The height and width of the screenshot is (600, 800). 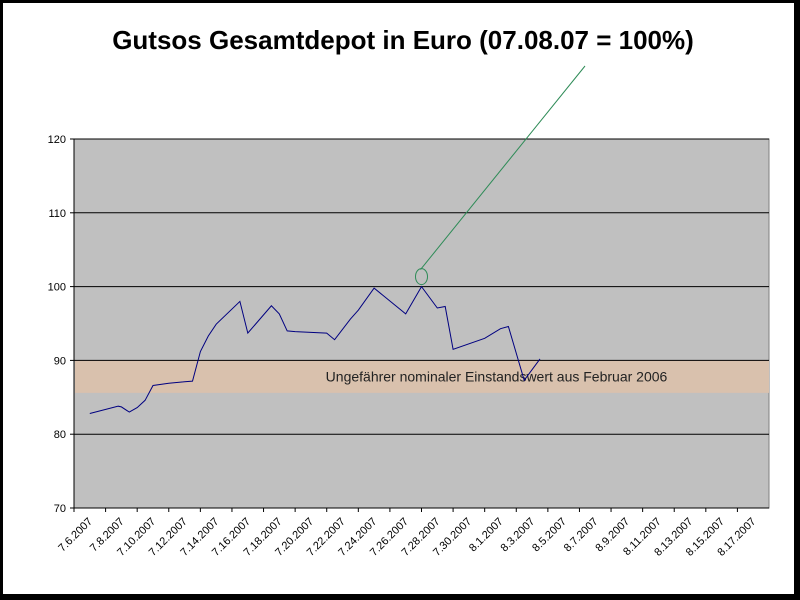 What do you see at coordinates (57, 288) in the screenshot?
I see `y-tick-label: 100` at bounding box center [57, 288].